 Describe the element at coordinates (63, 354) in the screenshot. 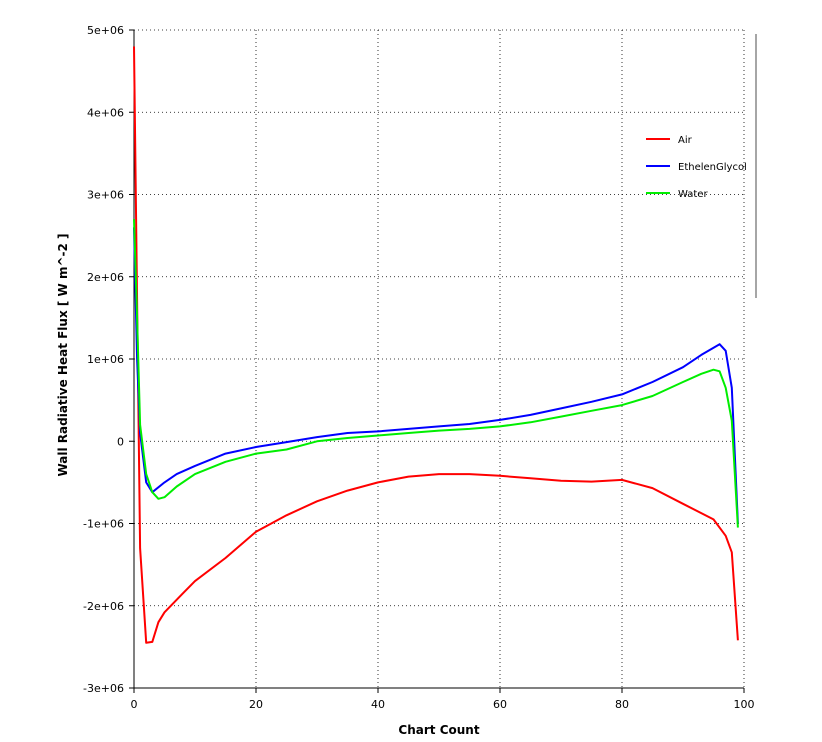

I see `y-axis-title: Wall Radiative Heat Flux [ W m^-2 ]` at that location.